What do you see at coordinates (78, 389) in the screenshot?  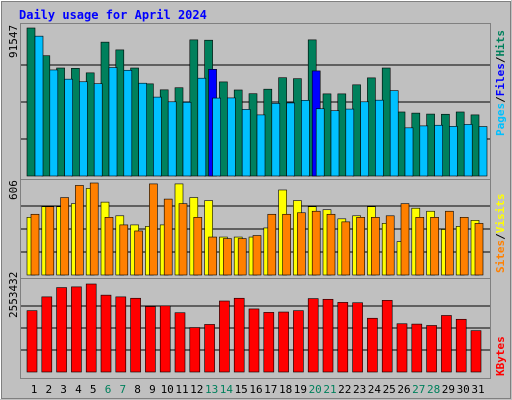 I see `x-tick-day-4: 4` at bounding box center [78, 389].